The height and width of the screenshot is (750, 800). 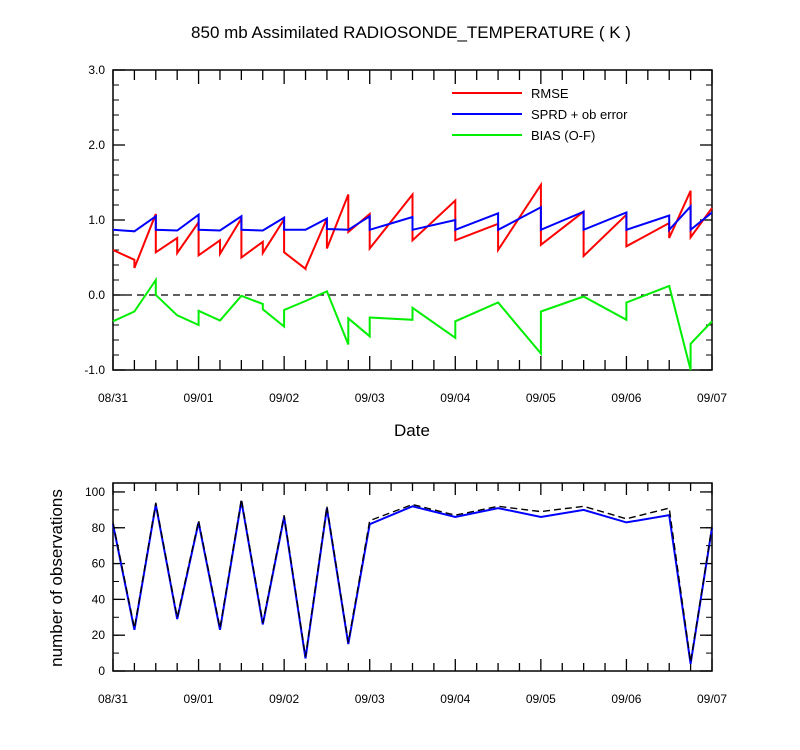 I want to click on bot-y-tick-label-1: 20, so click(x=99, y=635).